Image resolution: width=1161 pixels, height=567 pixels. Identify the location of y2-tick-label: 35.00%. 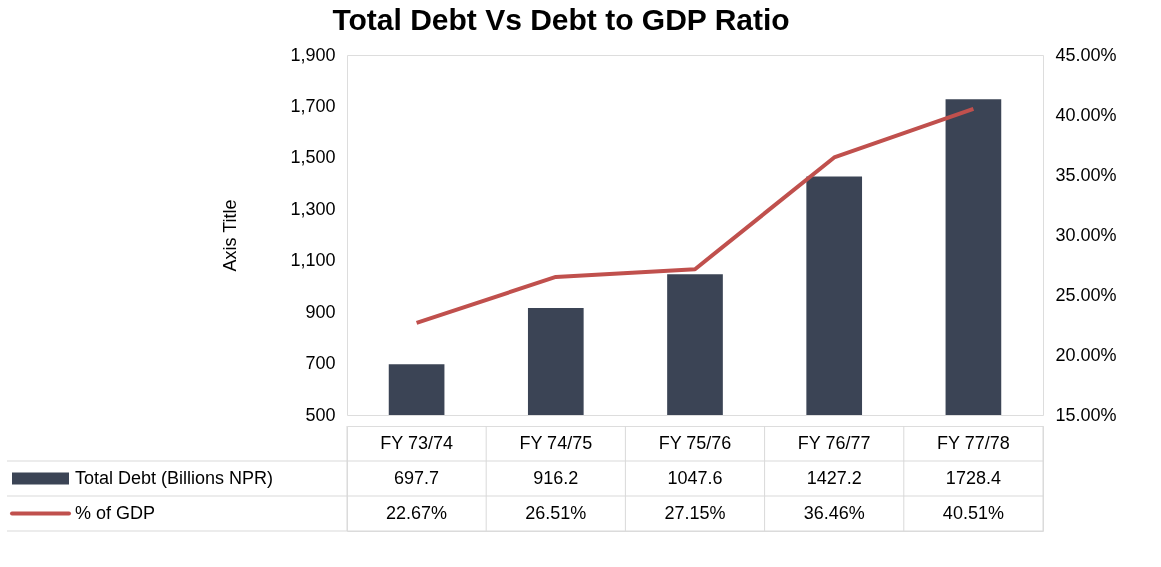
(1086, 174).